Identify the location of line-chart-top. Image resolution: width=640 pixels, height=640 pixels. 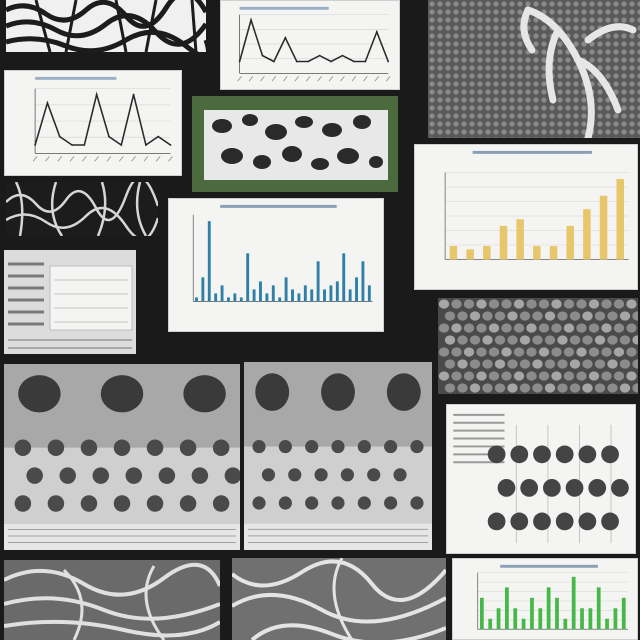
(310, 45).